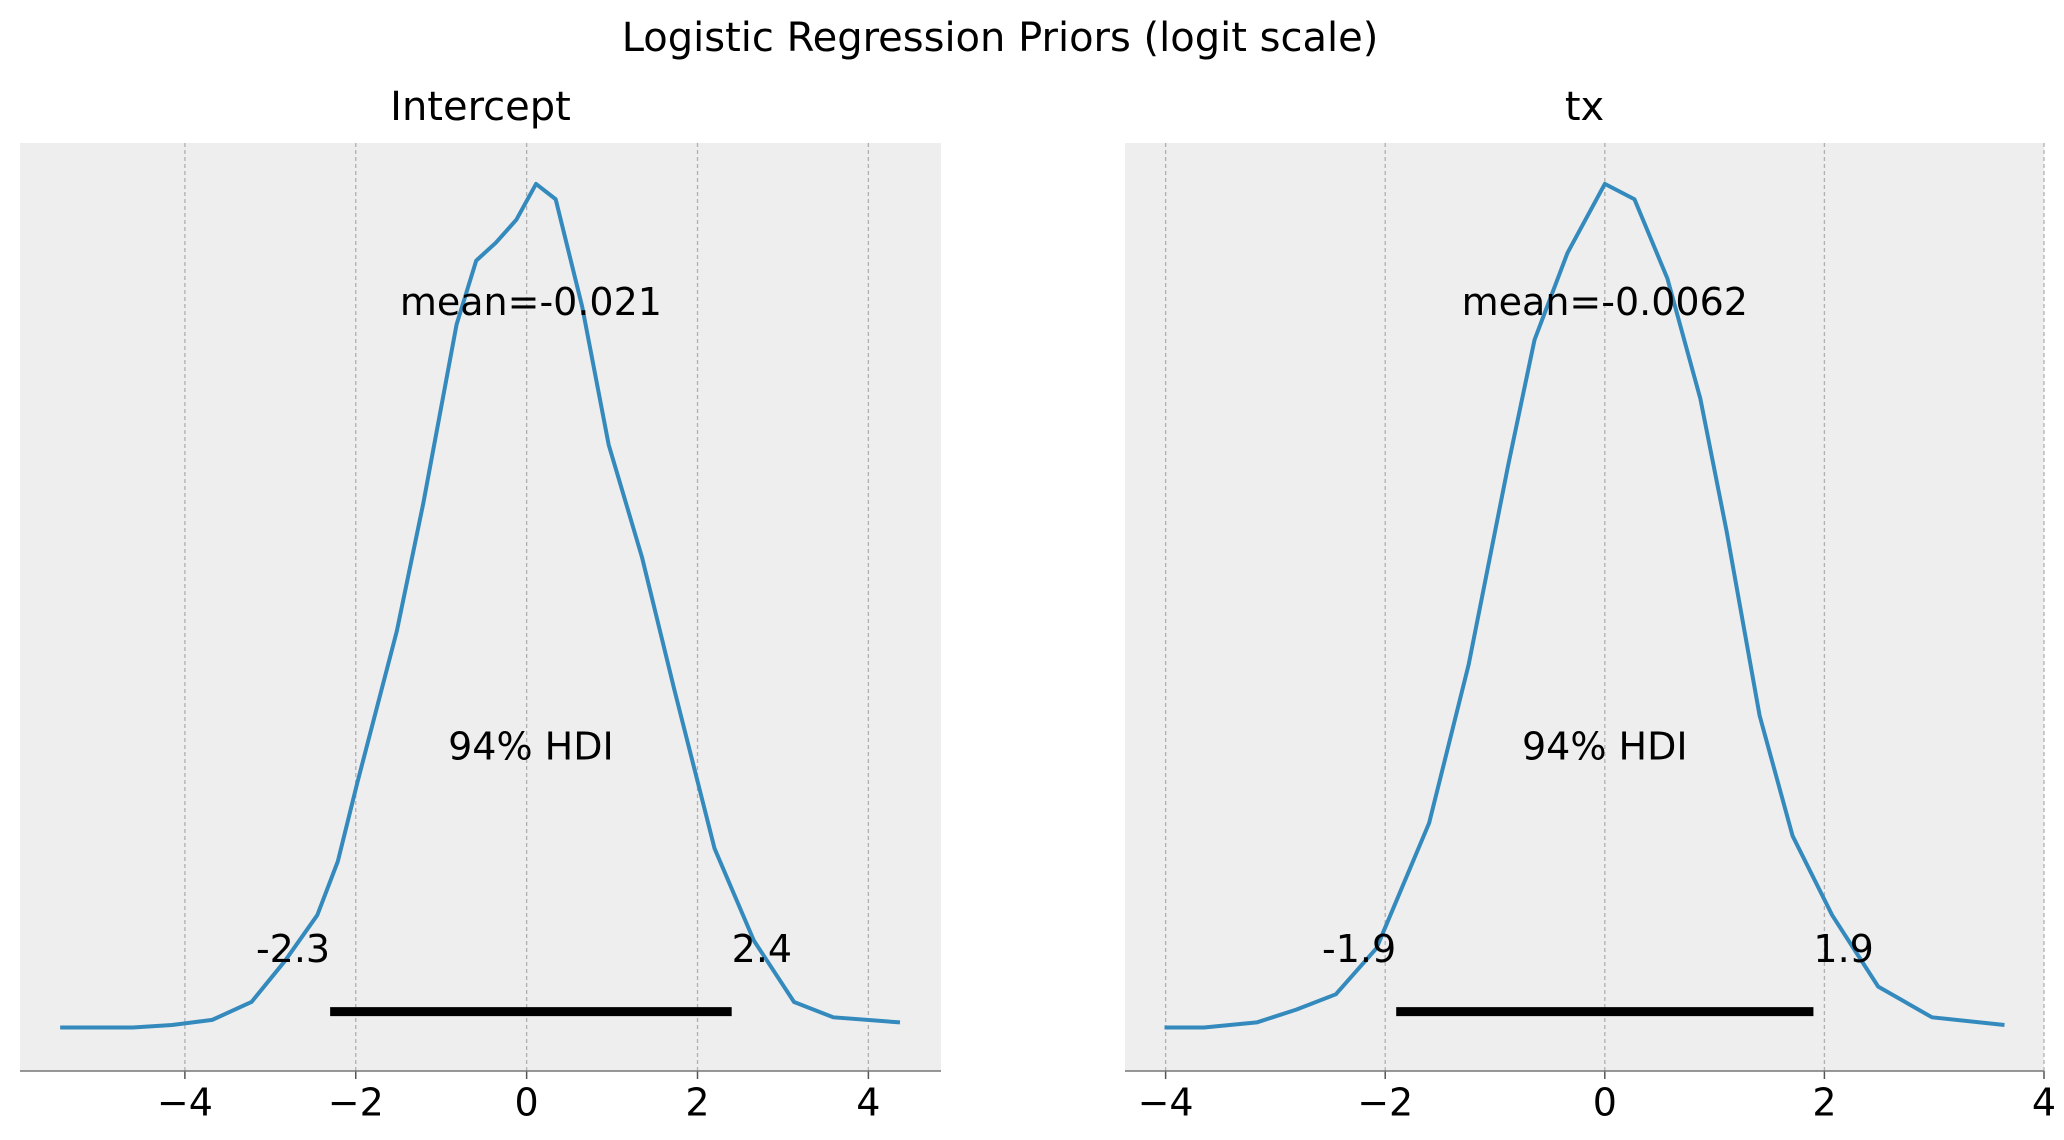 This screenshot has height=1140, width=2064. Describe the element at coordinates (1000, 38) in the screenshot. I see `figure-title: Logistic Regression Priors (logit scale)` at that location.